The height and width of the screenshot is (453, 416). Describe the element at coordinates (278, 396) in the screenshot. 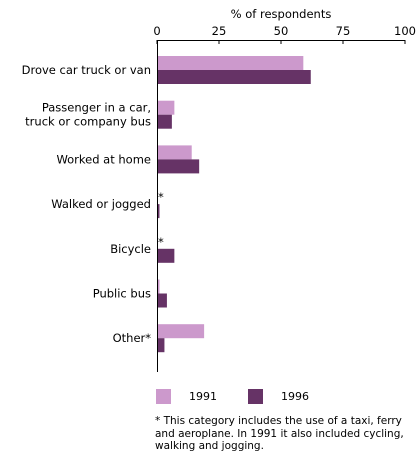

I see `legend-item-1996: 1996` at that location.